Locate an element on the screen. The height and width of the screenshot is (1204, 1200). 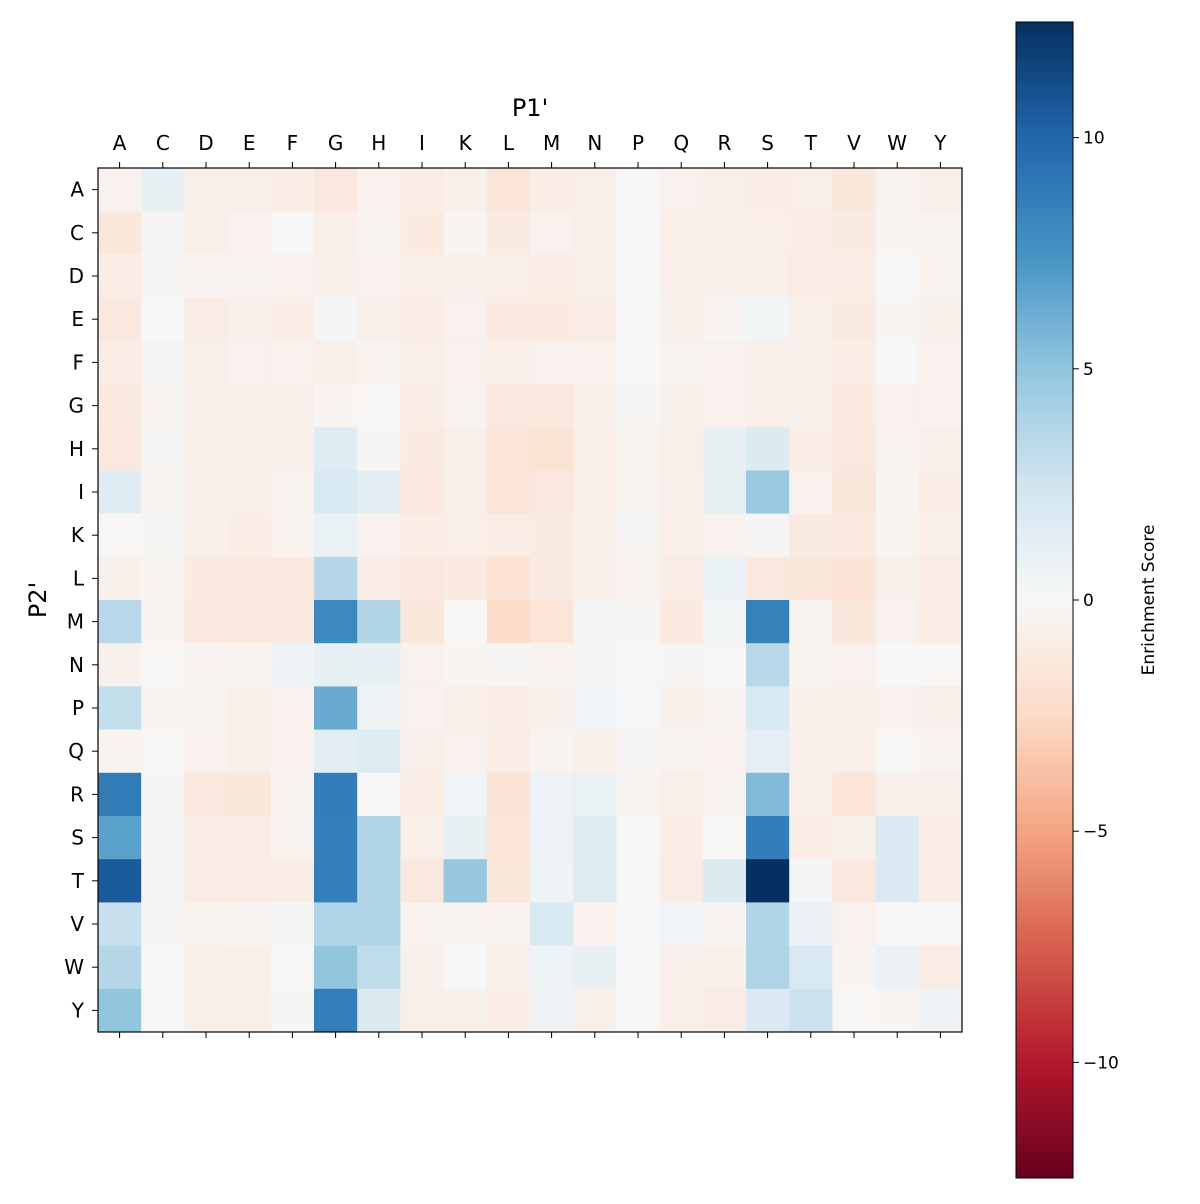
x-tick-label: P is located at coordinates (638, 143).